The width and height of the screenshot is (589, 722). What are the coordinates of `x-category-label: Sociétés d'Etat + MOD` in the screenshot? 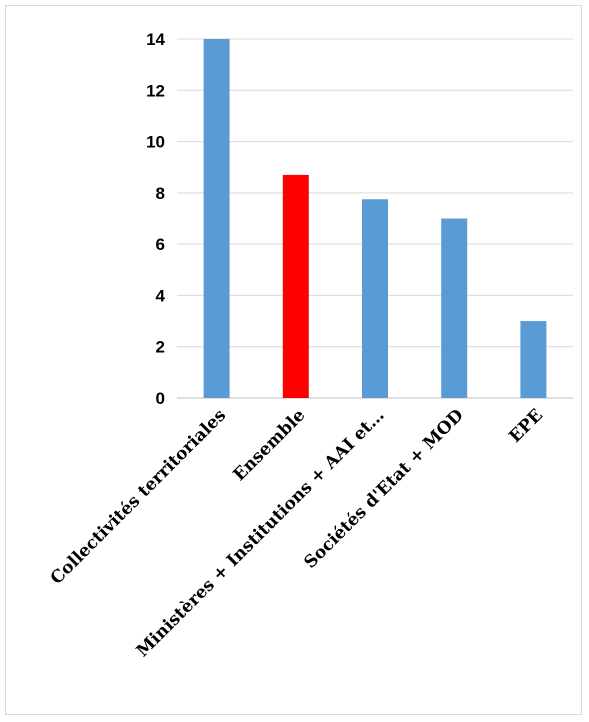 It's located at (383, 488).